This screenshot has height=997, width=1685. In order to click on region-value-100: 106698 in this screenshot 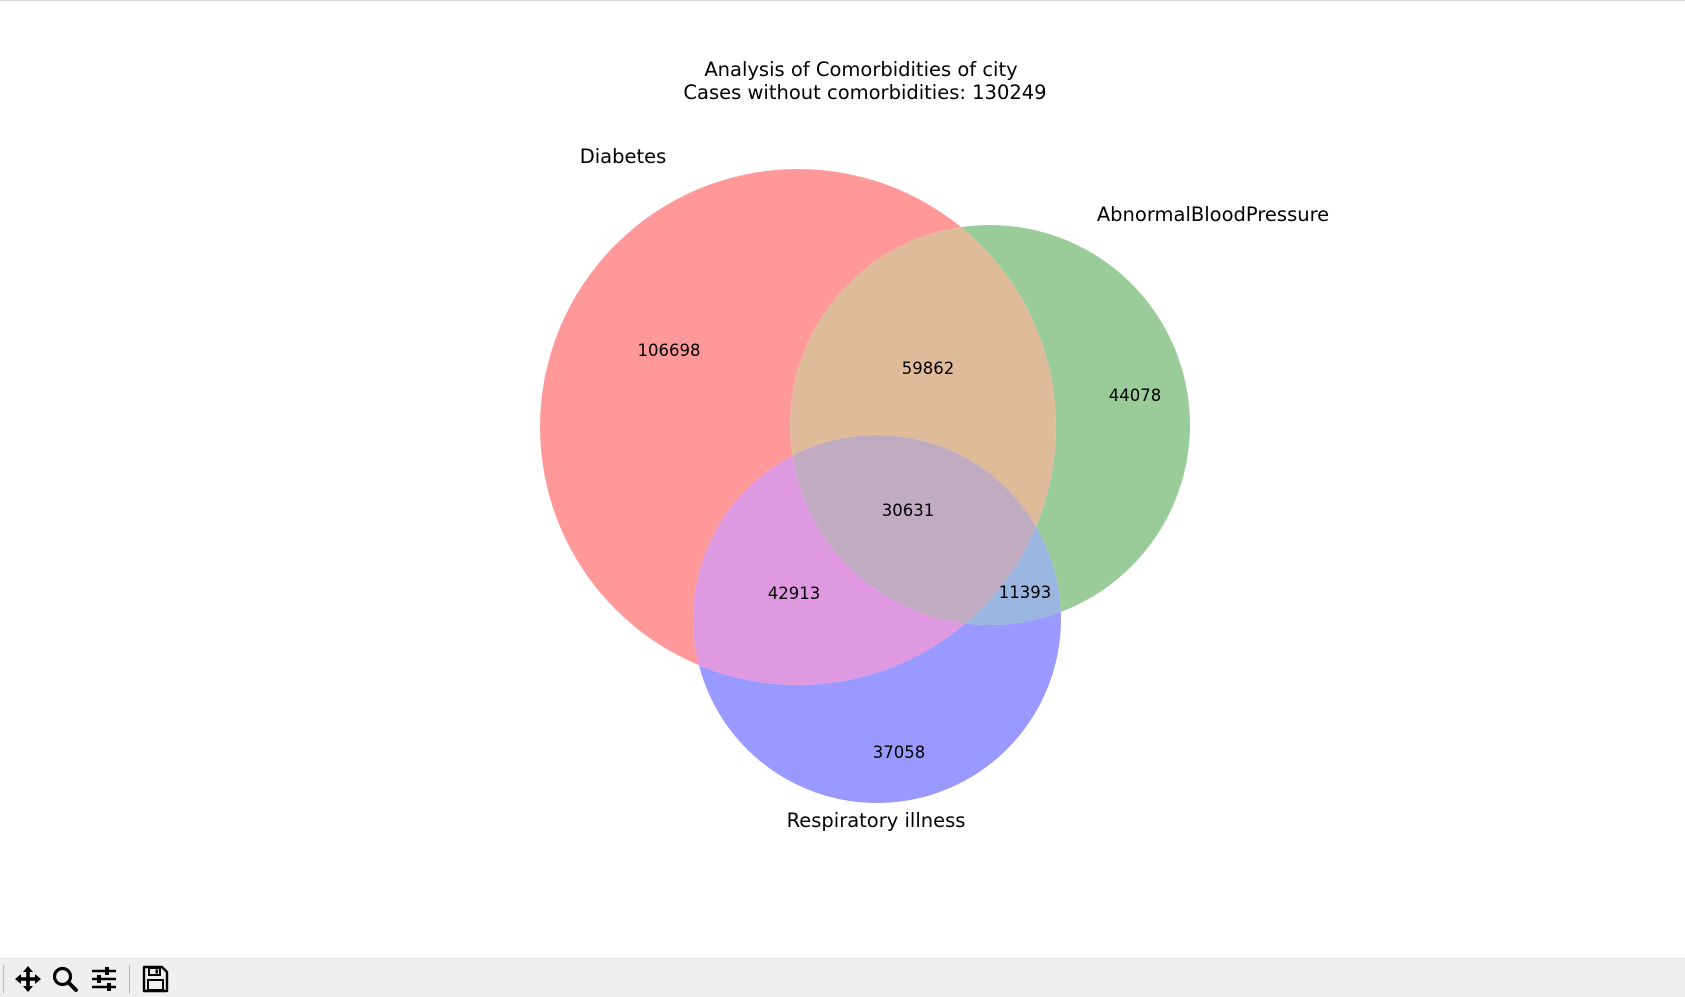, I will do `click(669, 350)`.